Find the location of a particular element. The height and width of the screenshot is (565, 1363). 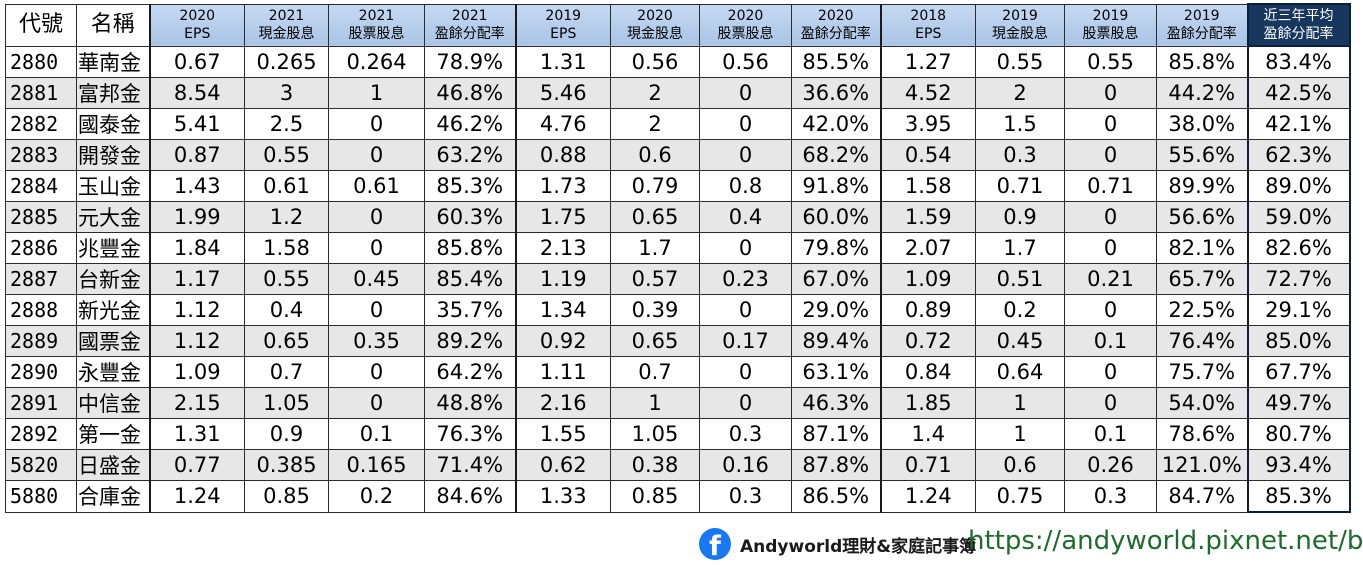

stock-code-cell: 2884 is located at coordinates (41, 186).